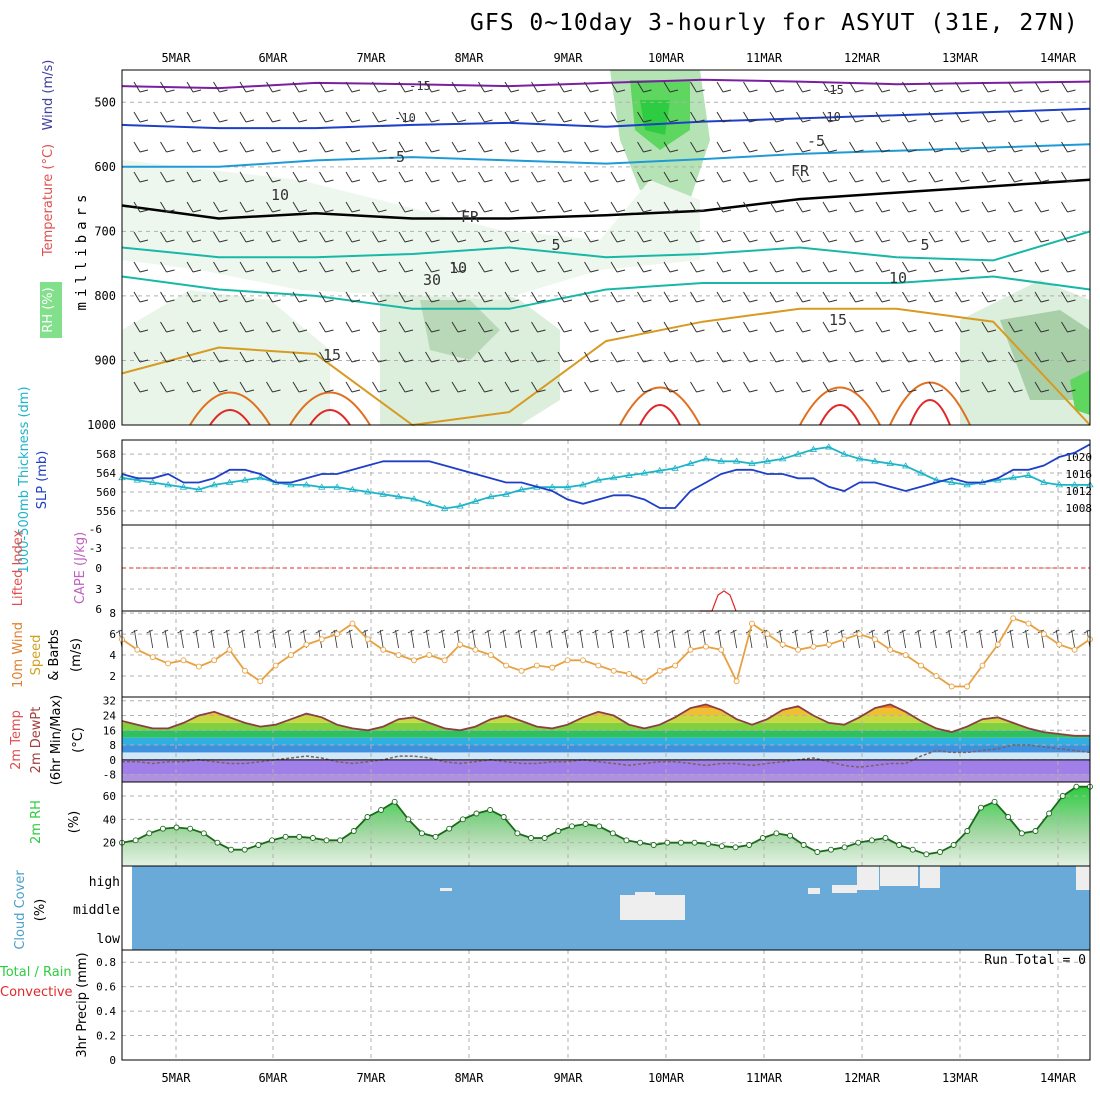 This screenshot has height=1104, width=1100. Describe the element at coordinates (106, 492) in the screenshot. I see `thickness-tick-label: 560` at that location.